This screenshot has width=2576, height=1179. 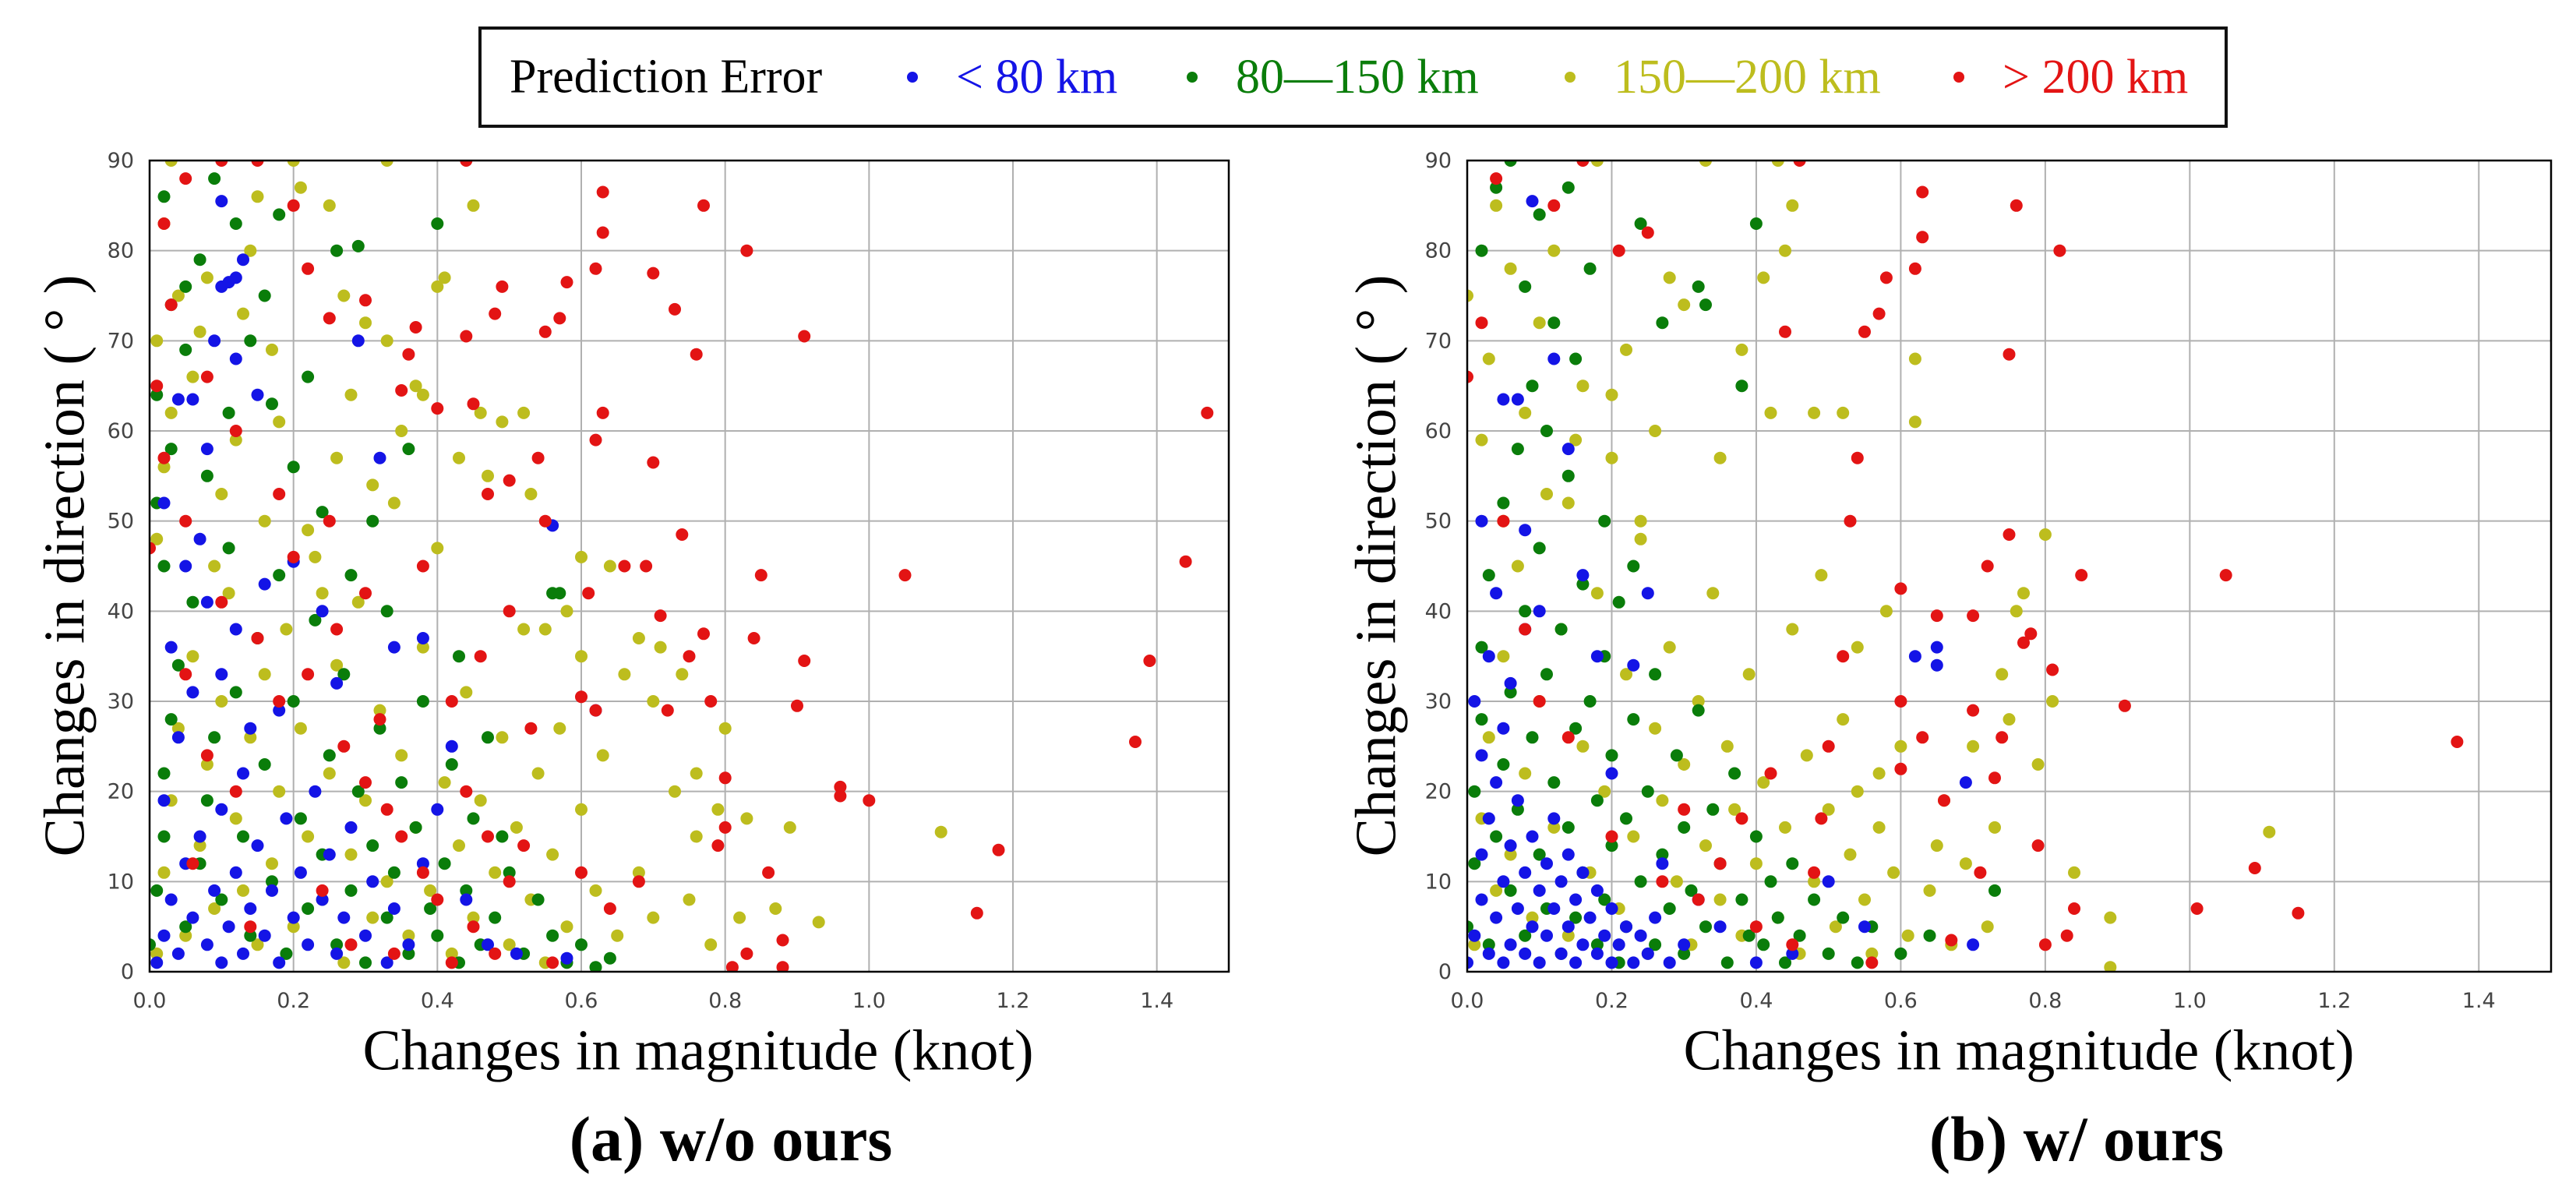 What do you see at coordinates (1438, 341) in the screenshot?
I see `y-tick-label: 70` at bounding box center [1438, 341].